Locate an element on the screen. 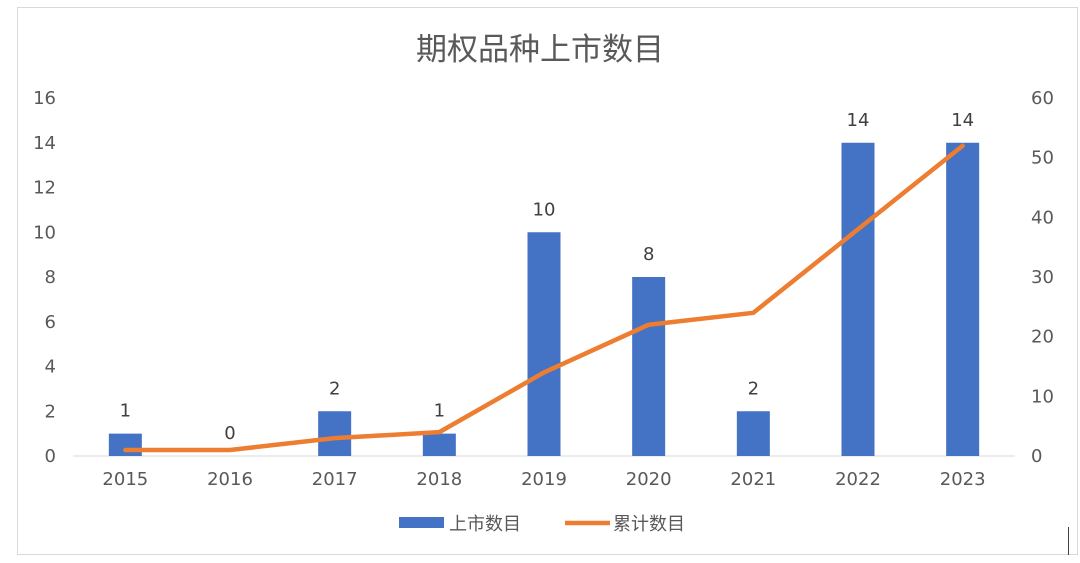 This screenshot has height=563, width=1080. y-left-tick-label: 0 is located at coordinates (50, 456).